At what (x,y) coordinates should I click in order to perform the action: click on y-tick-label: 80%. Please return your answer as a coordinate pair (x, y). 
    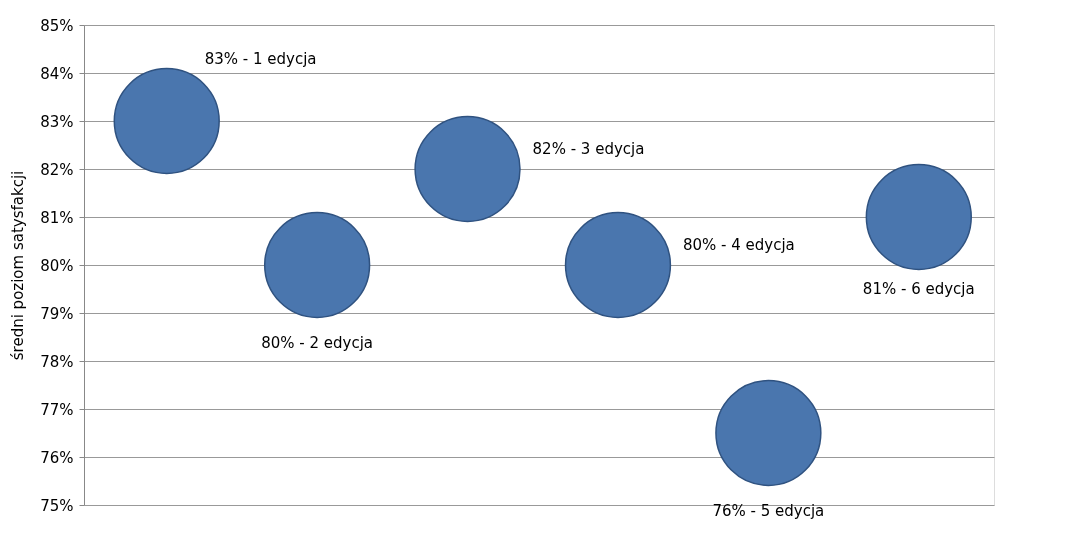
    Looking at the image, I should click on (57, 265).